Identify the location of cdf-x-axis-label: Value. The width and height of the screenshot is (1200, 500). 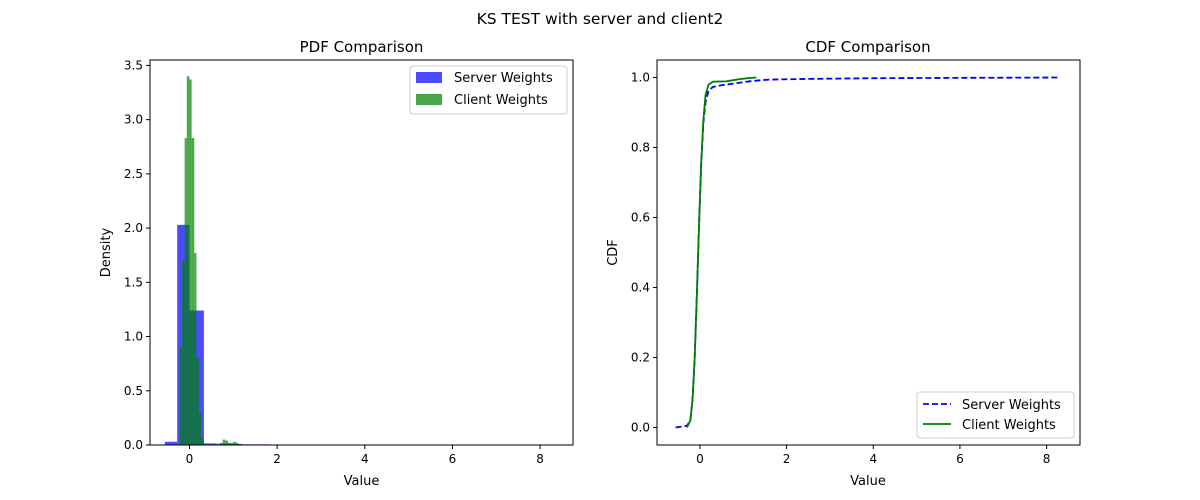
(868, 481).